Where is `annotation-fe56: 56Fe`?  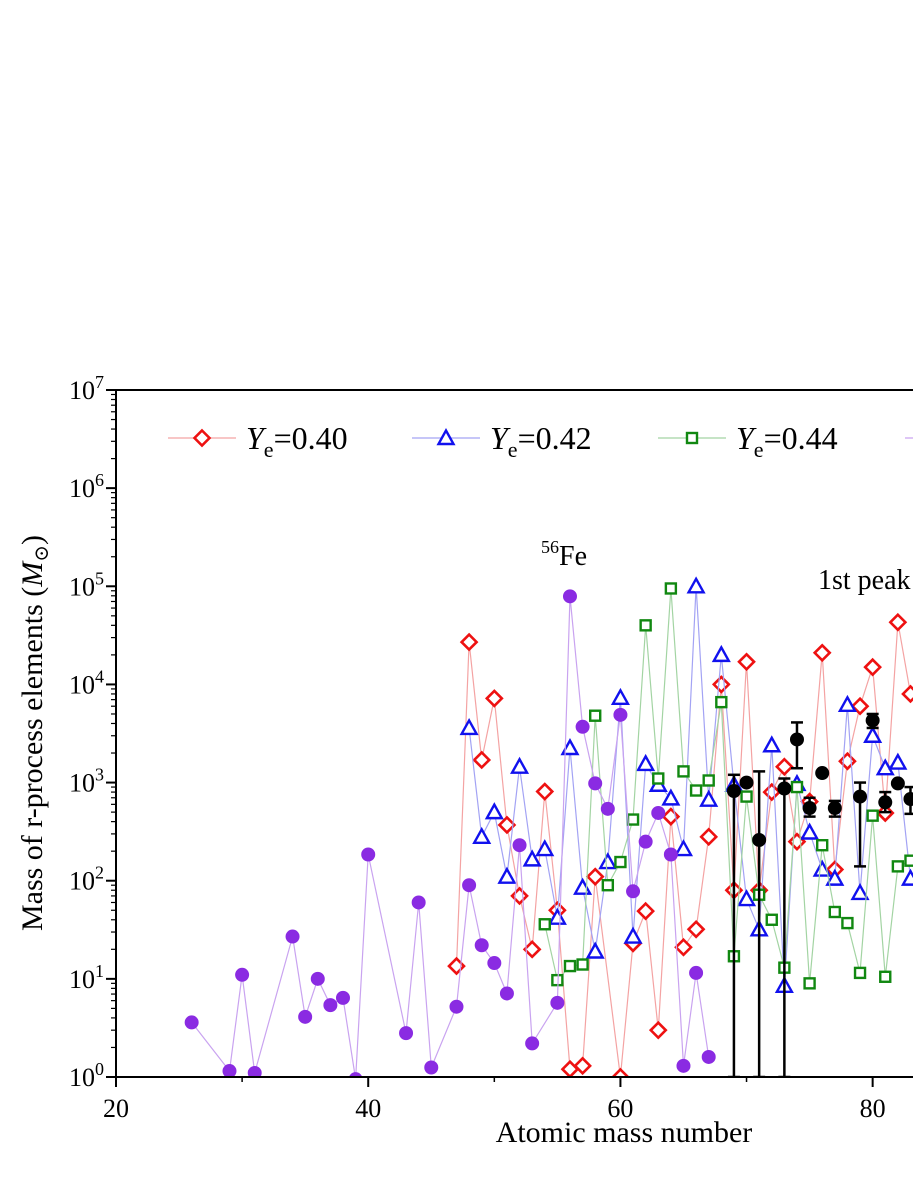 annotation-fe56: 56Fe is located at coordinates (564, 554).